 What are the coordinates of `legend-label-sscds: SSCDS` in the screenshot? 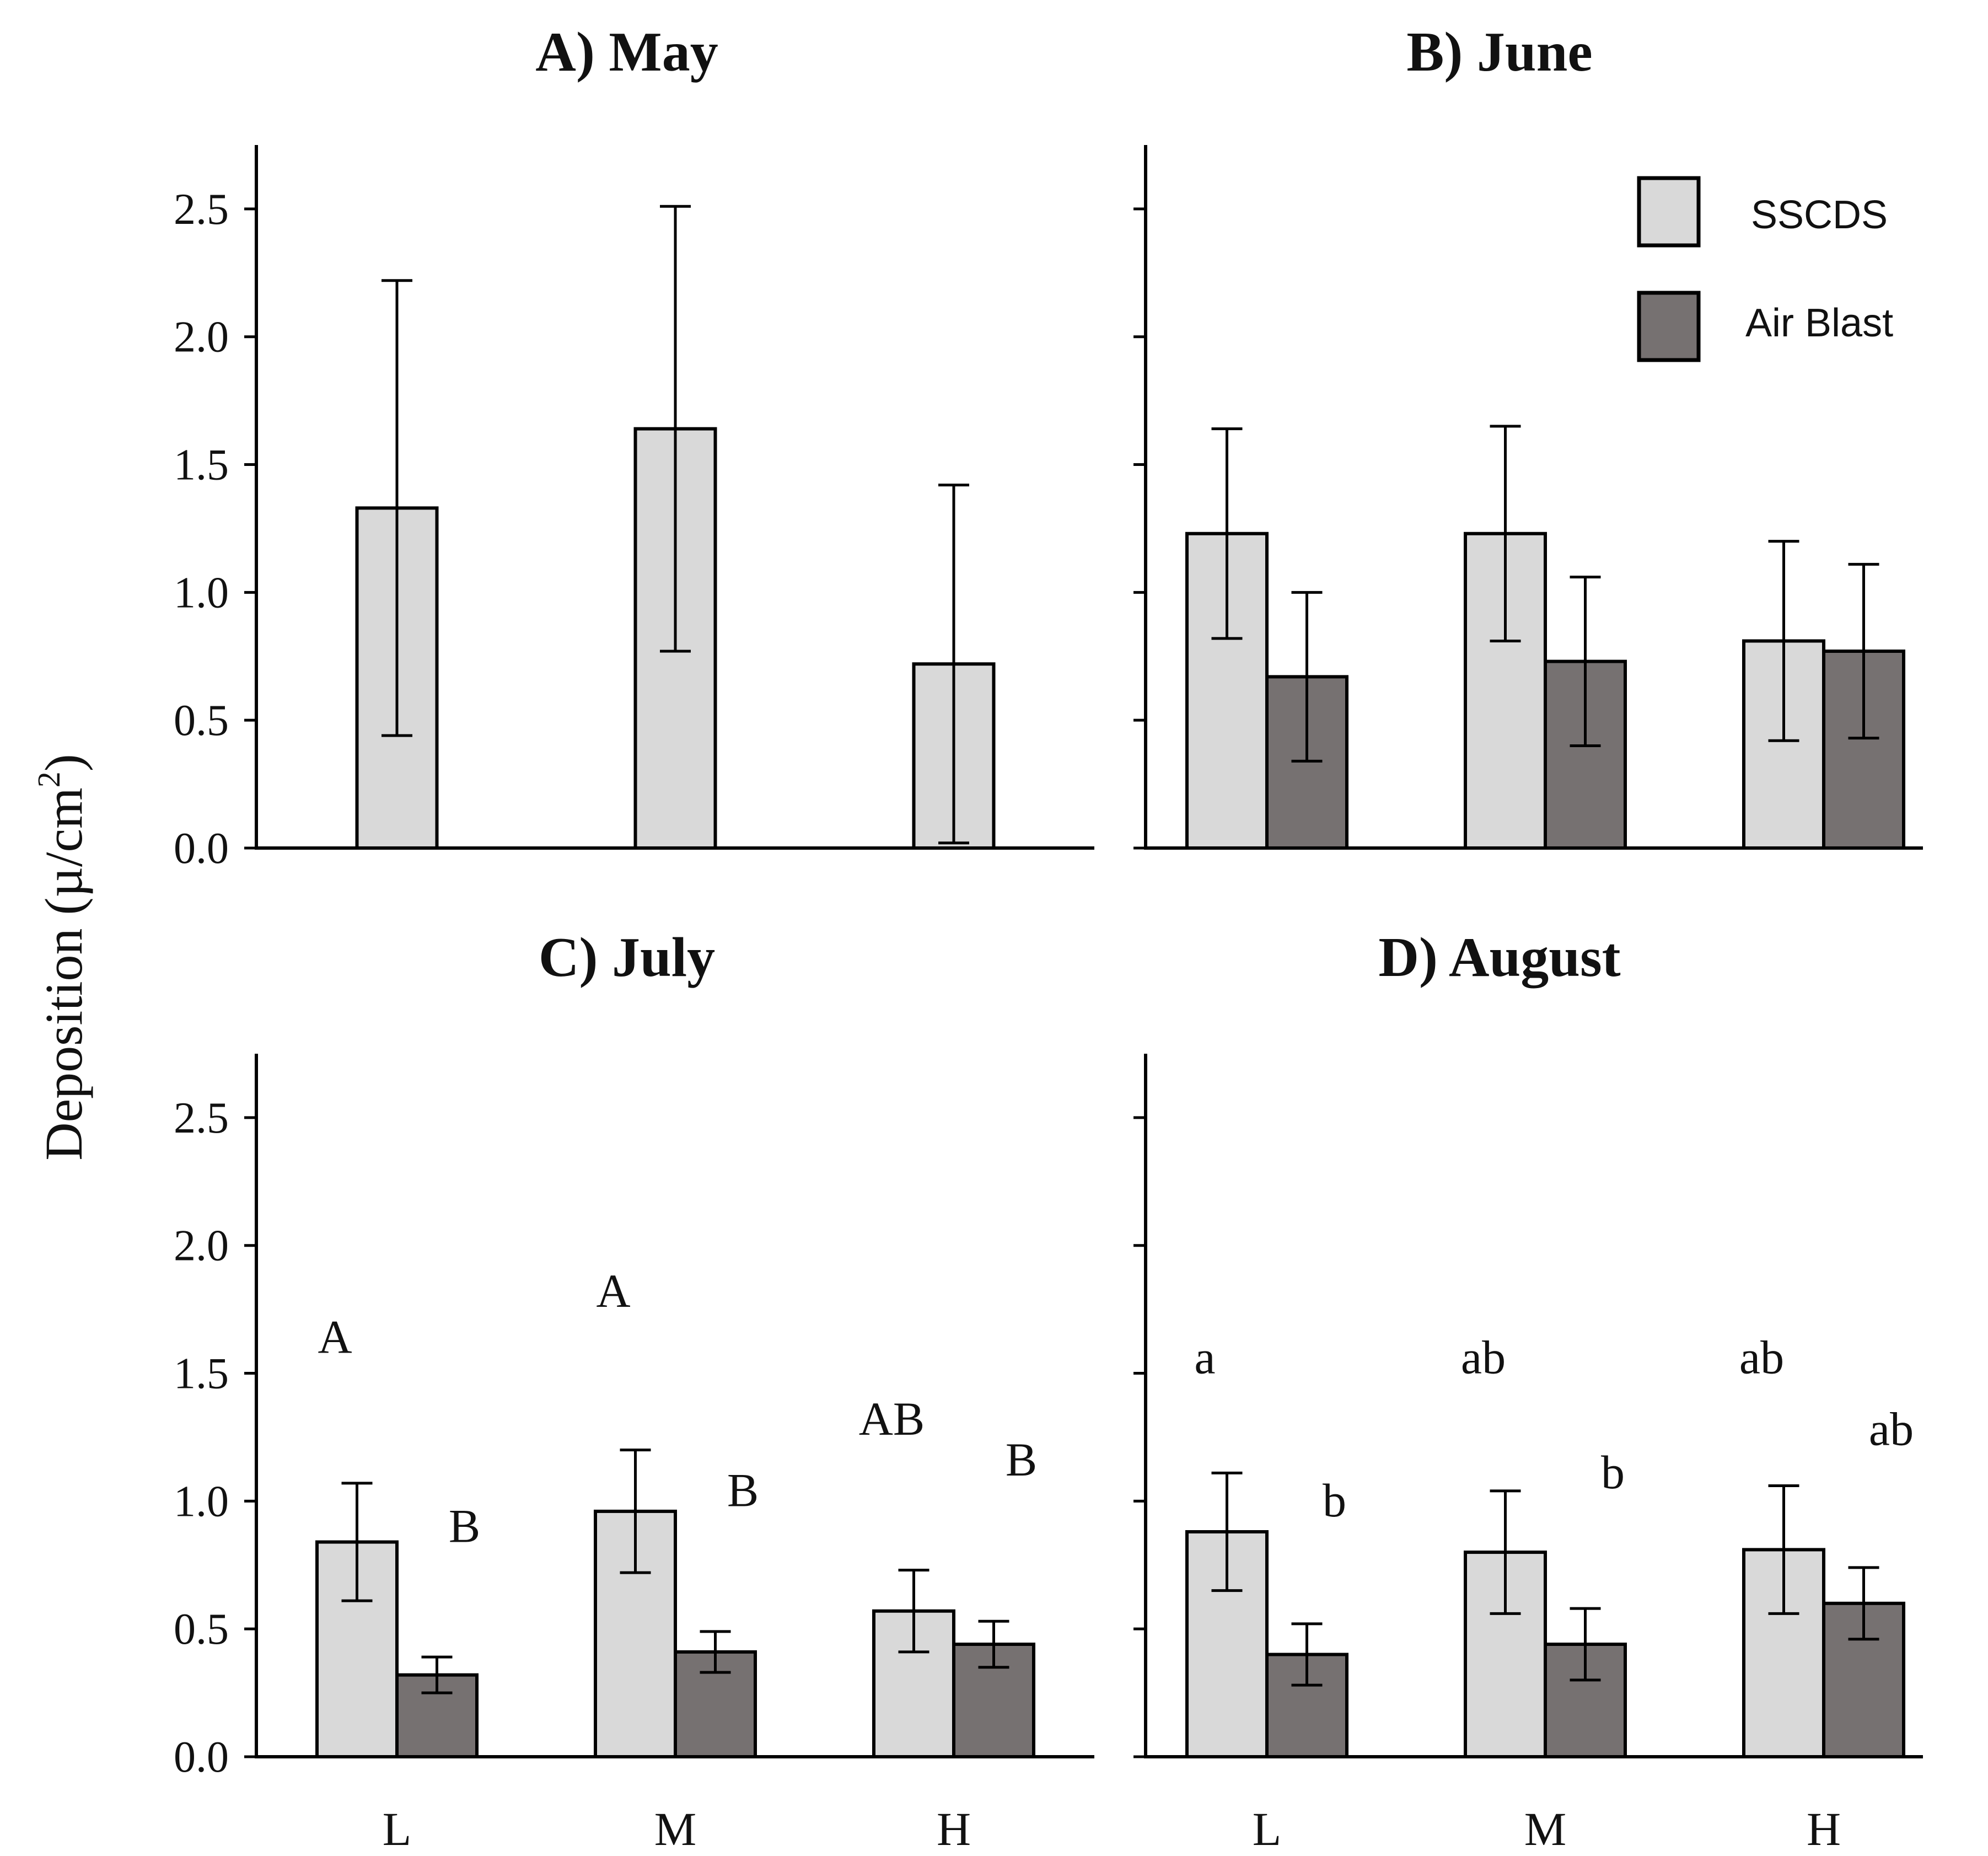 It's located at (1819, 215).